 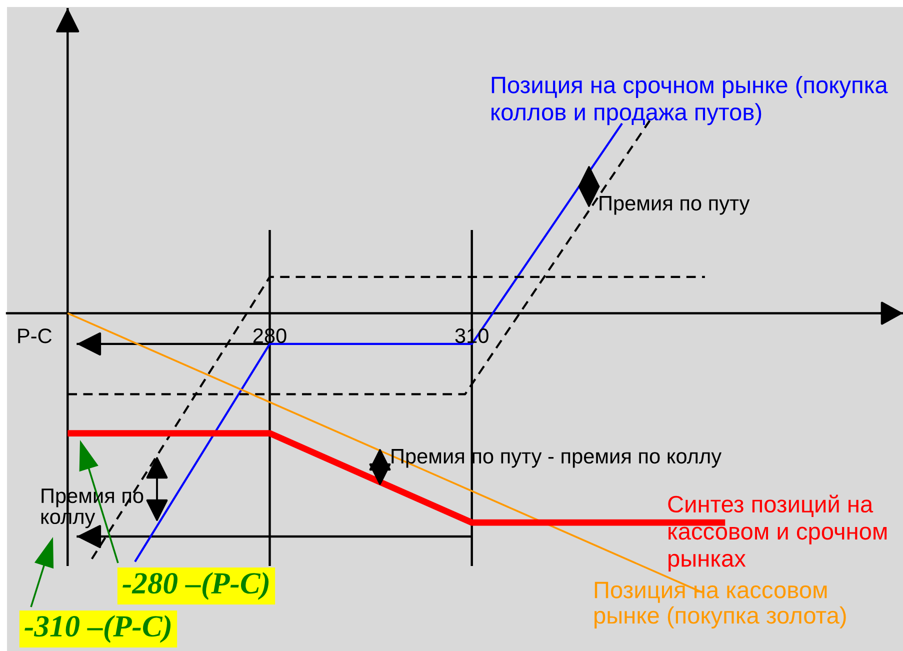 What do you see at coordinates (690, 101) in the screenshot?
I see `text: Позиция на срочном рынке (покупка коллов и продажа путов)` at bounding box center [690, 101].